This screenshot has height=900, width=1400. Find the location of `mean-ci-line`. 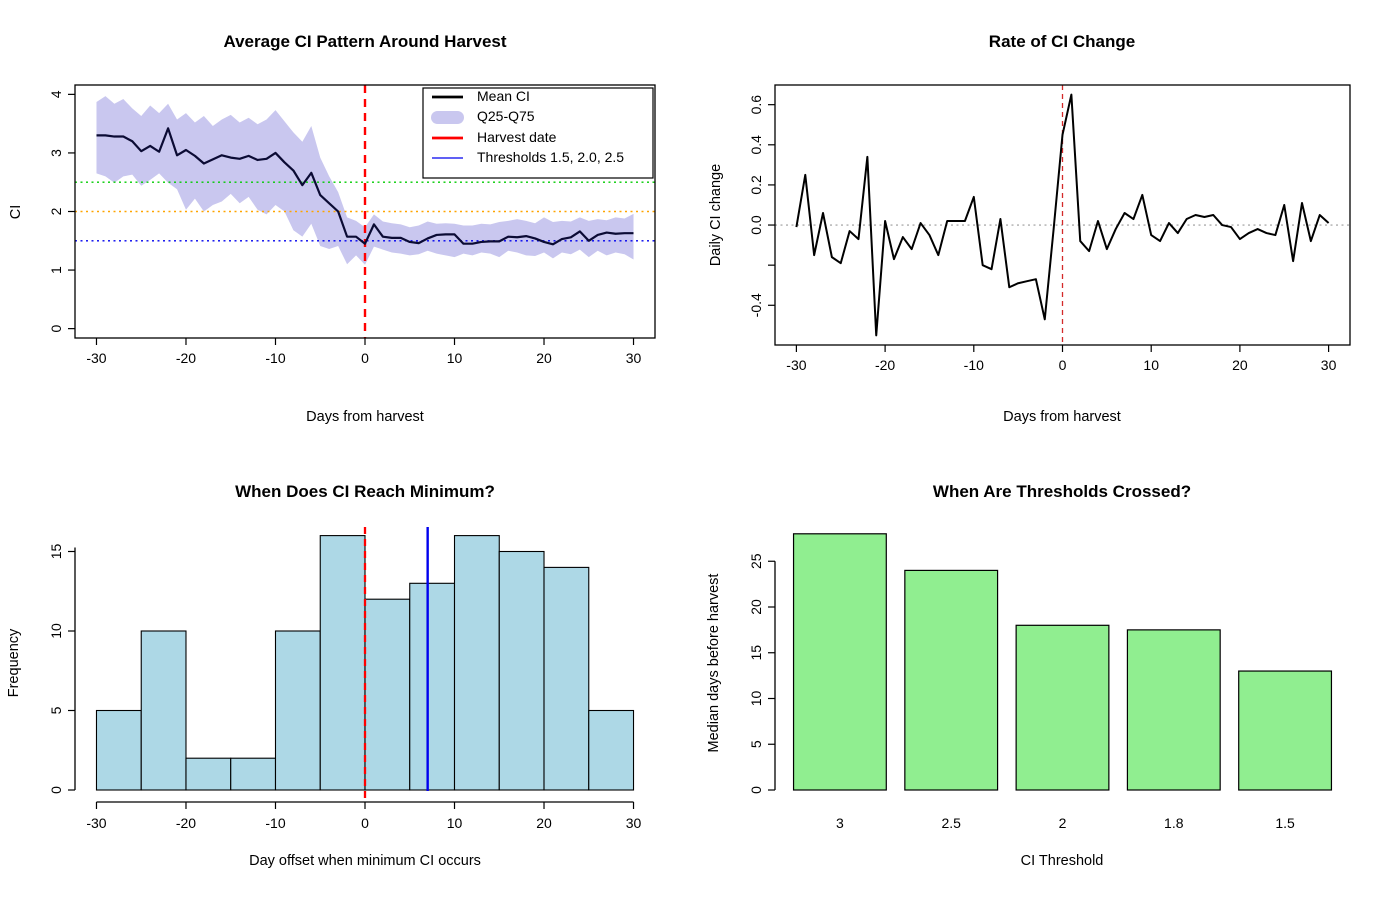

mean-ci-line is located at coordinates (365, 186).